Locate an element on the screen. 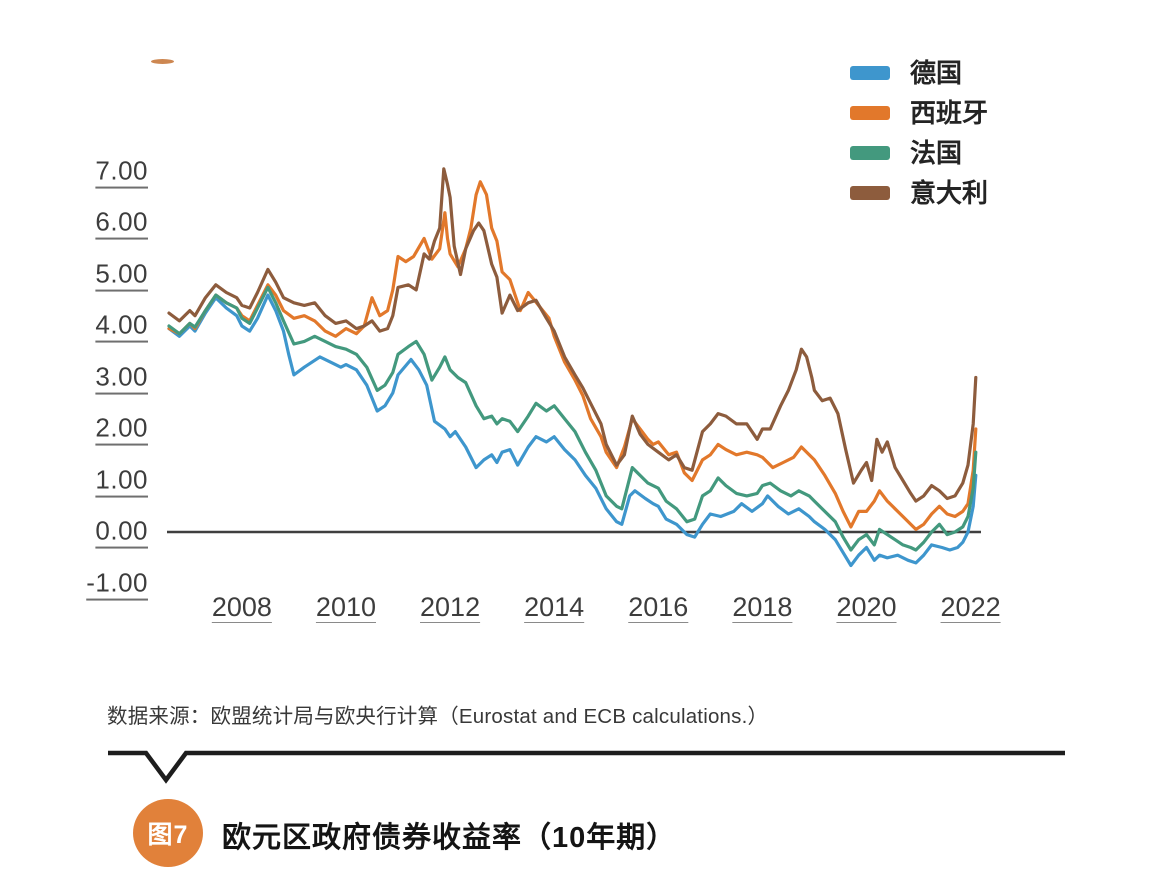  legend-item-italy: 意大利 is located at coordinates (919, 192).